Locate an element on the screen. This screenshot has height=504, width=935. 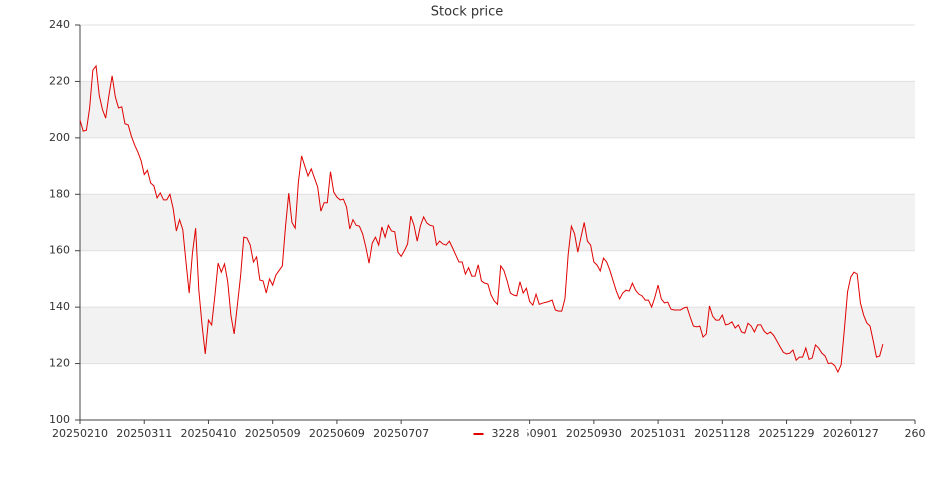
chart-title: Stock price is located at coordinates (467, 12).